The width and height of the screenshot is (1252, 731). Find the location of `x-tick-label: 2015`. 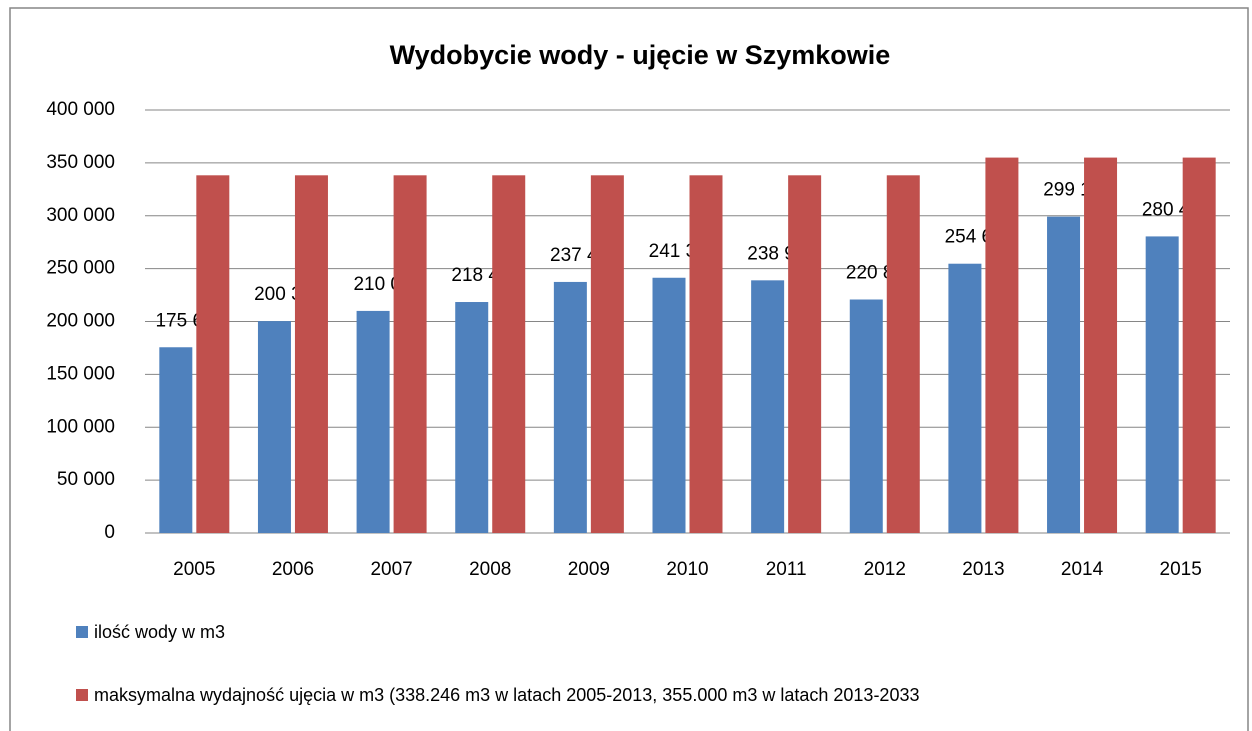

x-tick-label: 2015 is located at coordinates (1181, 569).